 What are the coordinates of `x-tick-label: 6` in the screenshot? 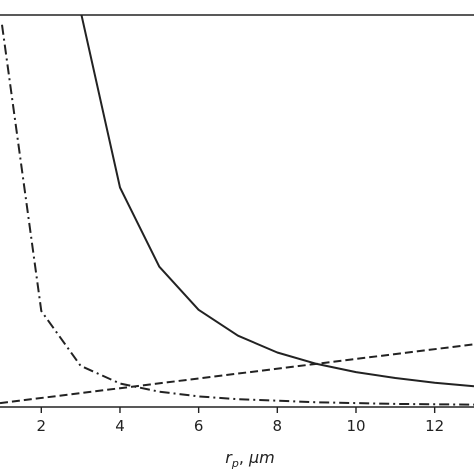 It's located at (199, 426).